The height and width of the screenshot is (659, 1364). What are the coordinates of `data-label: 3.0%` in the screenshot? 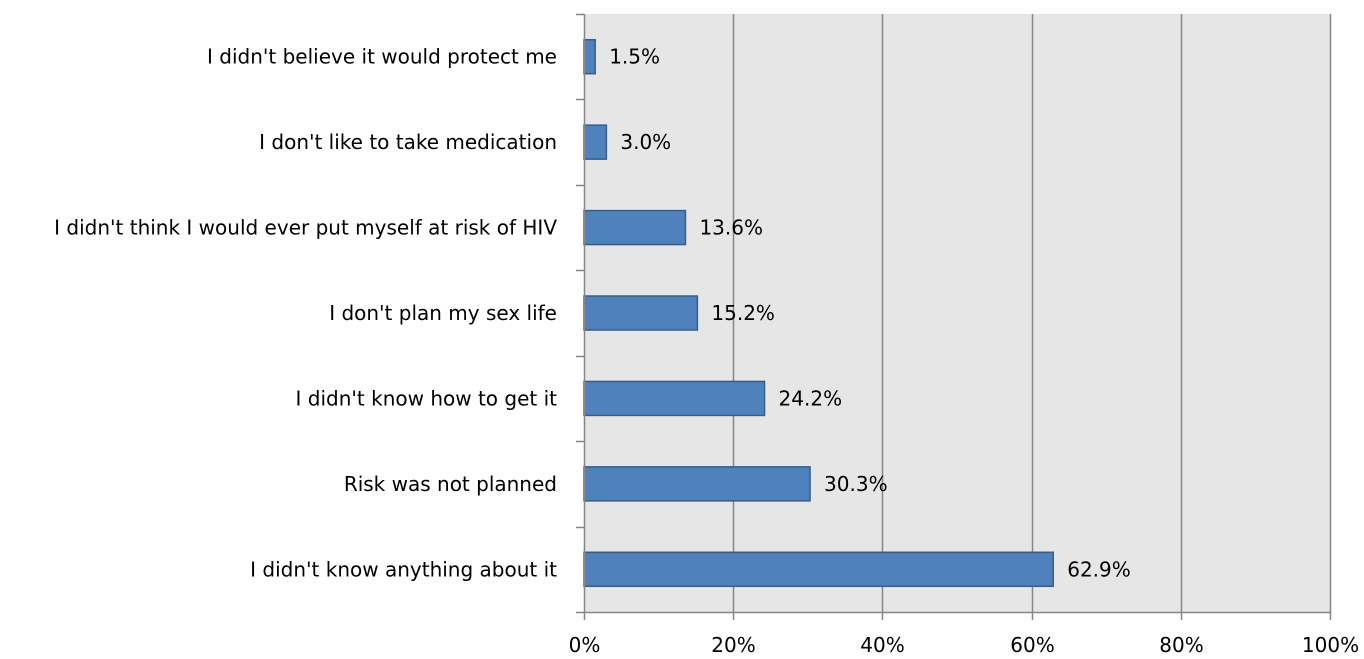 It's located at (645, 142).